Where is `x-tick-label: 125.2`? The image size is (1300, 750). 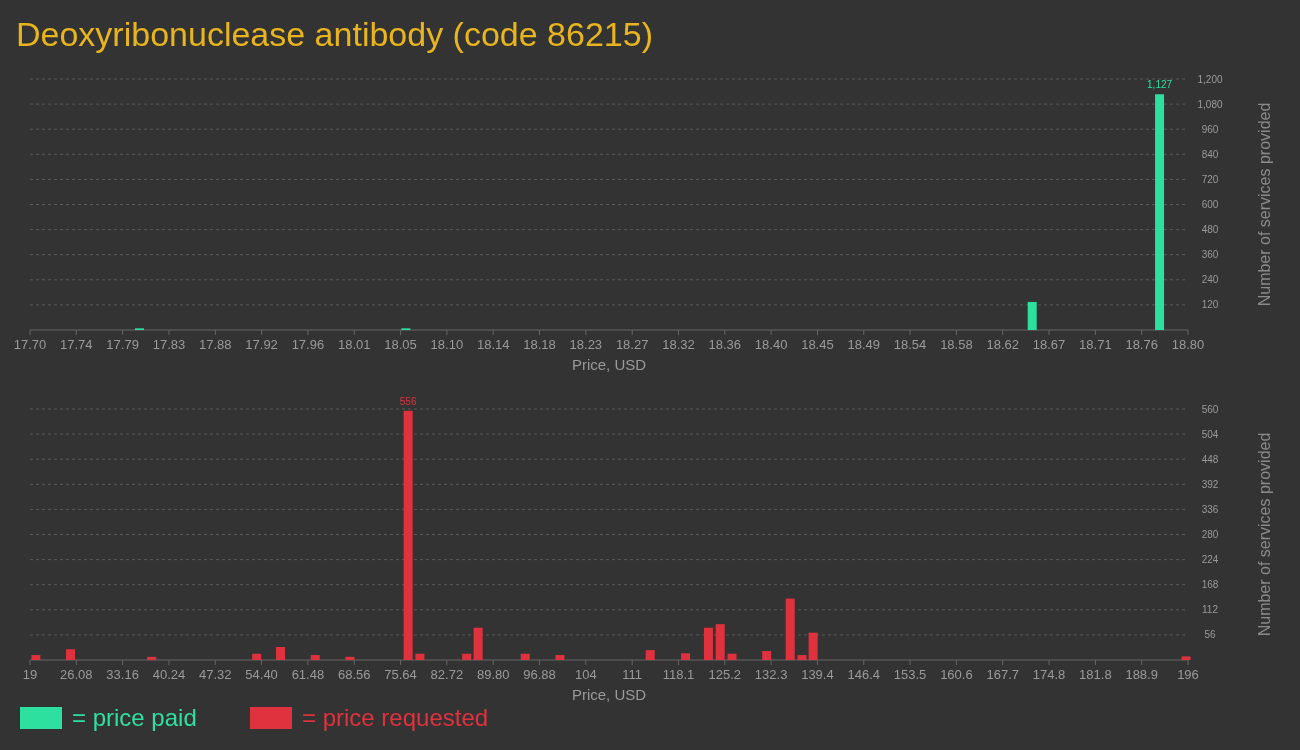 x-tick-label: 125.2 is located at coordinates (725, 674).